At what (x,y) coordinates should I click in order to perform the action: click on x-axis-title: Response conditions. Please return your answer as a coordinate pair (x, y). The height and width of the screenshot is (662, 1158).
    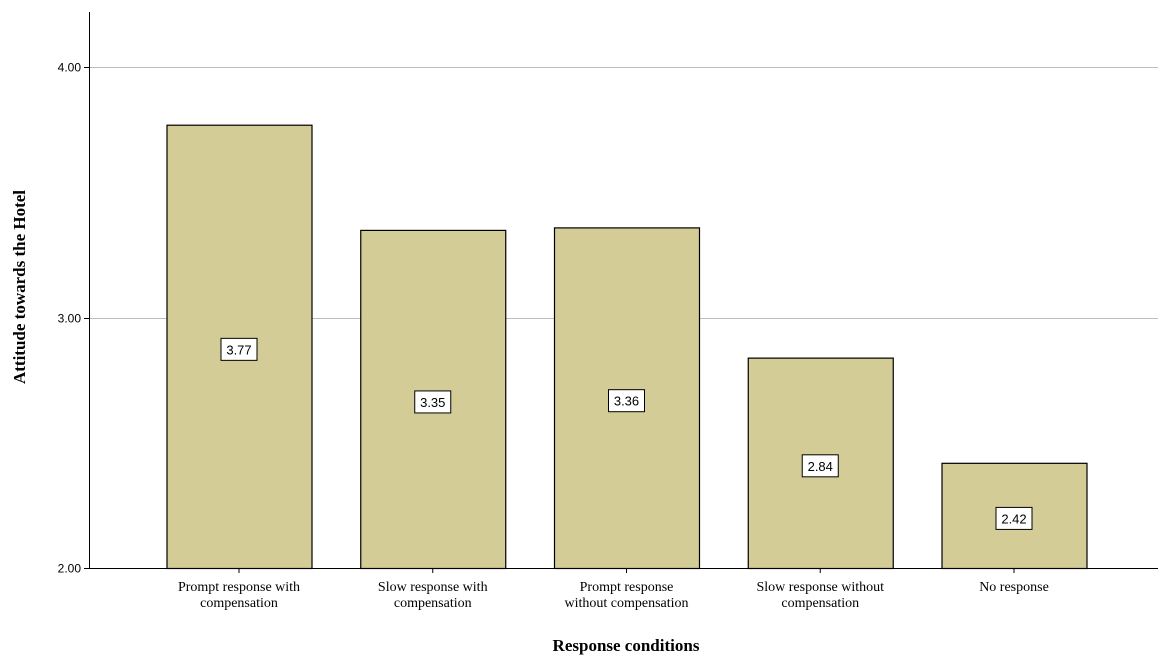
    Looking at the image, I should click on (626, 645).